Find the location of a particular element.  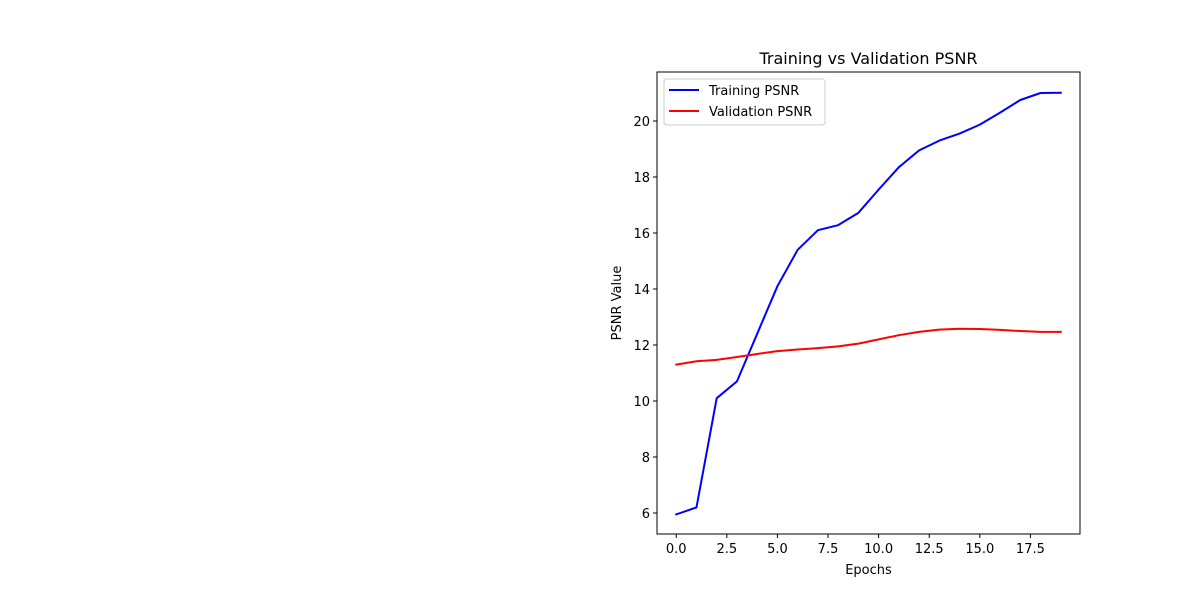

legend-box is located at coordinates (744, 102).